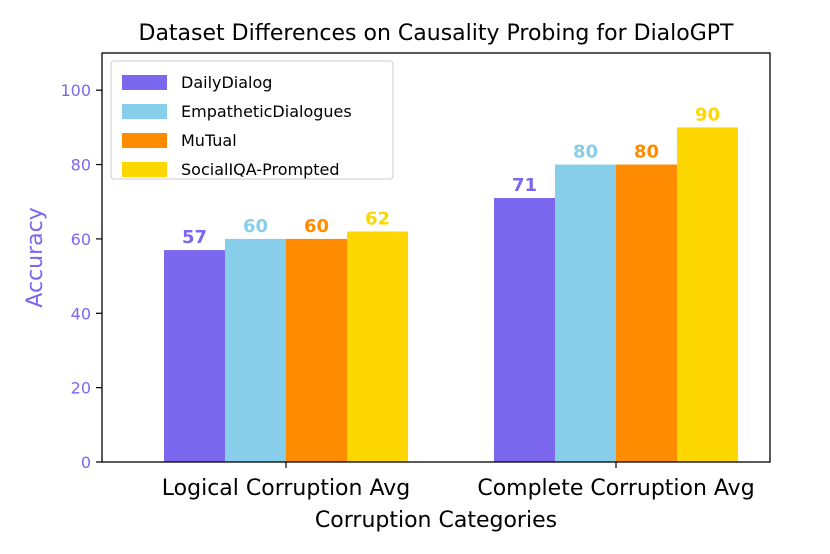 This screenshot has width=830, height=554. I want to click on x-tick-label-0: Logical Corruption Avg, so click(286, 488).